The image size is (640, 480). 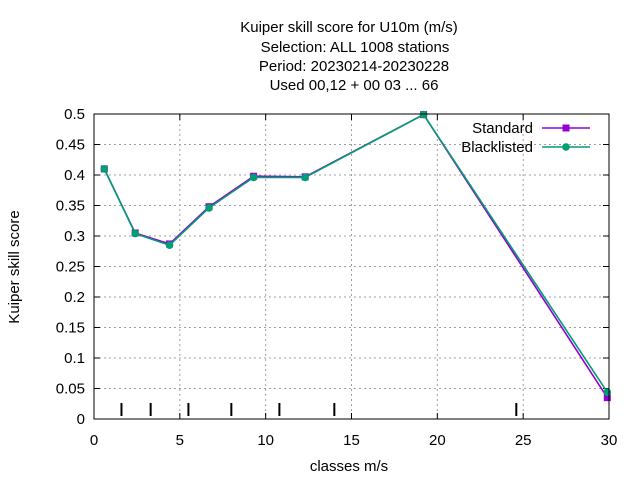 What do you see at coordinates (180, 440) in the screenshot?
I see `x-tick-label: 5` at bounding box center [180, 440].